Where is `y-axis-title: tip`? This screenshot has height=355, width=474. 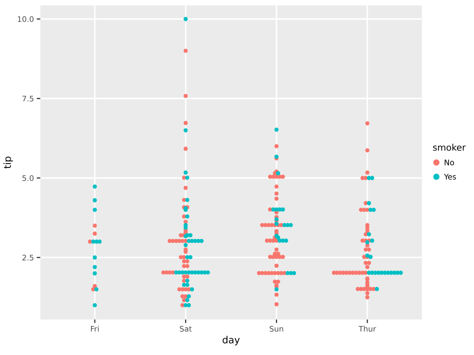 y-axis-title: tip is located at coordinates (8, 162).